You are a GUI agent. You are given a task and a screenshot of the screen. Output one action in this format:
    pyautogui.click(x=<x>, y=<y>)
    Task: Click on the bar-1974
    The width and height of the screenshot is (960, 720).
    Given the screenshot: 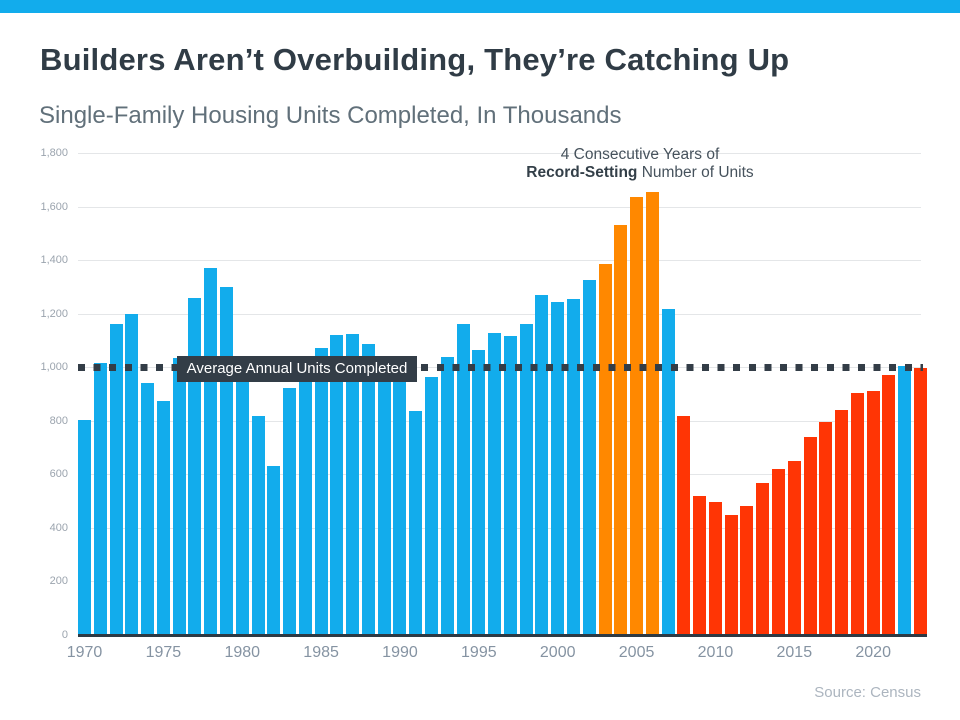 What is the action you would take?
    pyautogui.click(x=148, y=509)
    